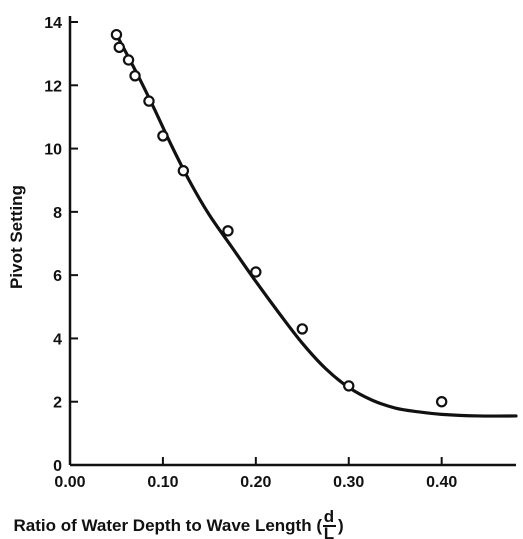 The width and height of the screenshot is (523, 539). Describe the element at coordinates (341, 525) in the screenshot. I see `x-axis-title-close: )` at that location.